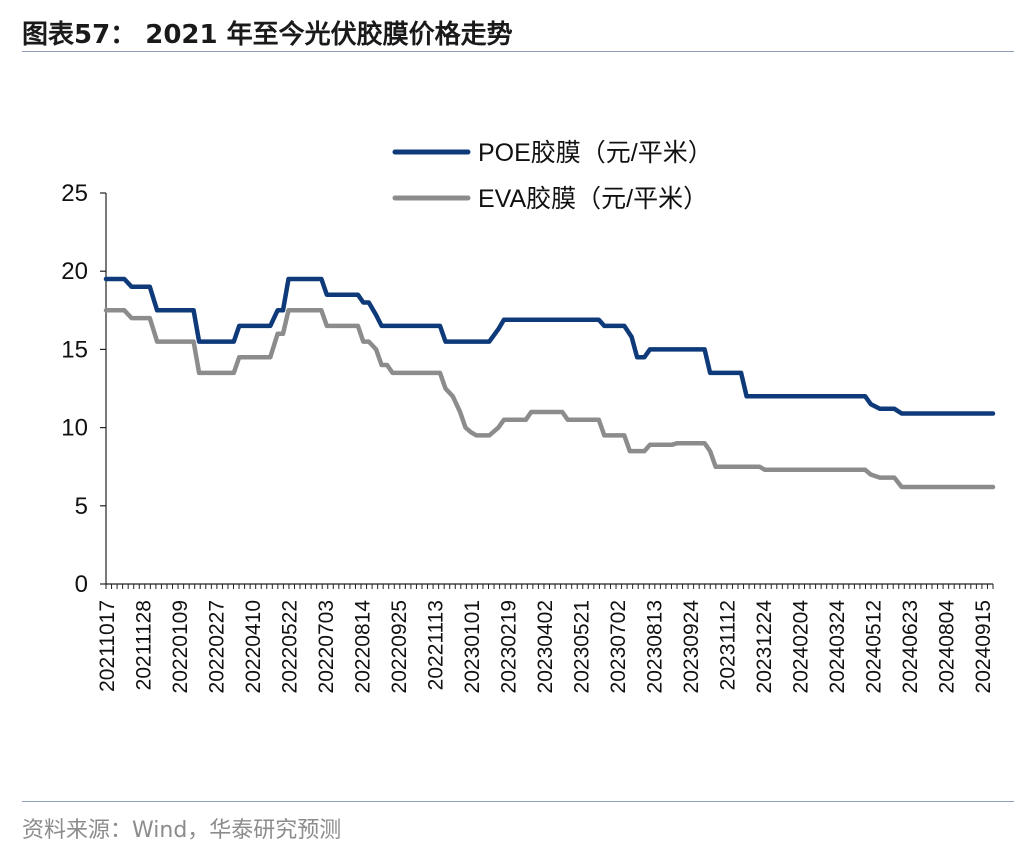 This screenshot has width=1036, height=852. What do you see at coordinates (74, 428) in the screenshot?
I see `y-tick-label: 10` at bounding box center [74, 428].